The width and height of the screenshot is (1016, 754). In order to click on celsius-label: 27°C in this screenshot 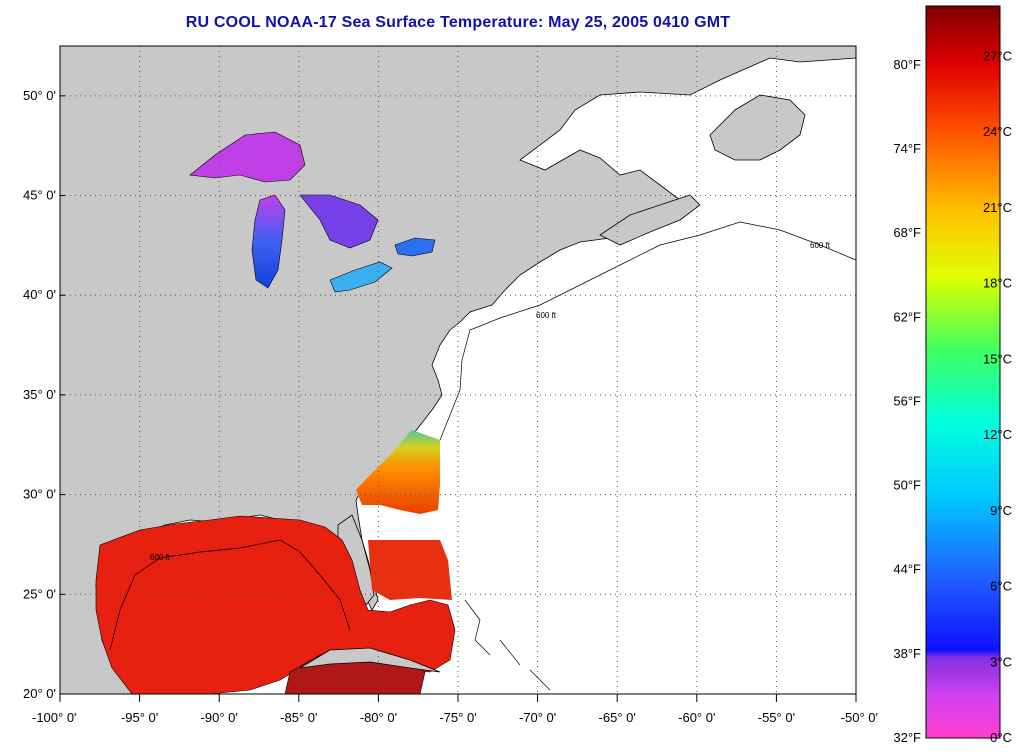, I will do `click(997, 55)`.